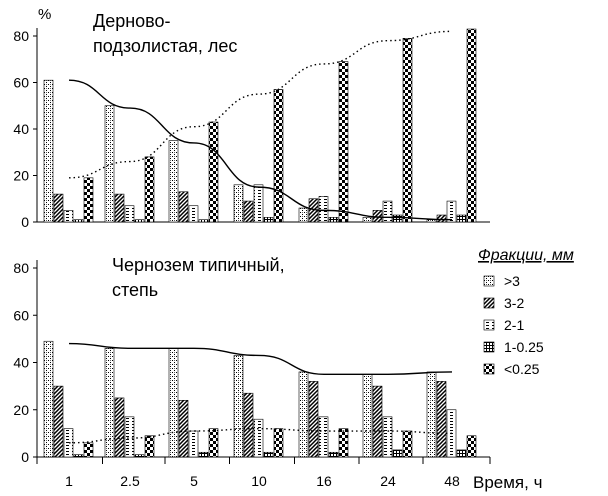  What do you see at coordinates (259, 481) in the screenshot?
I see `x-tick-label: 10` at bounding box center [259, 481].